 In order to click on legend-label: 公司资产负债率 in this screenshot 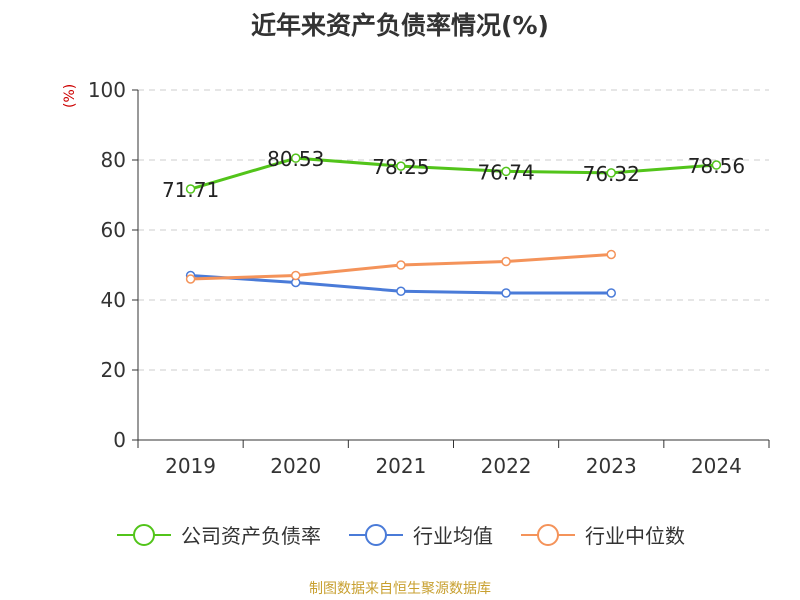, I will do `click(251, 536)`.